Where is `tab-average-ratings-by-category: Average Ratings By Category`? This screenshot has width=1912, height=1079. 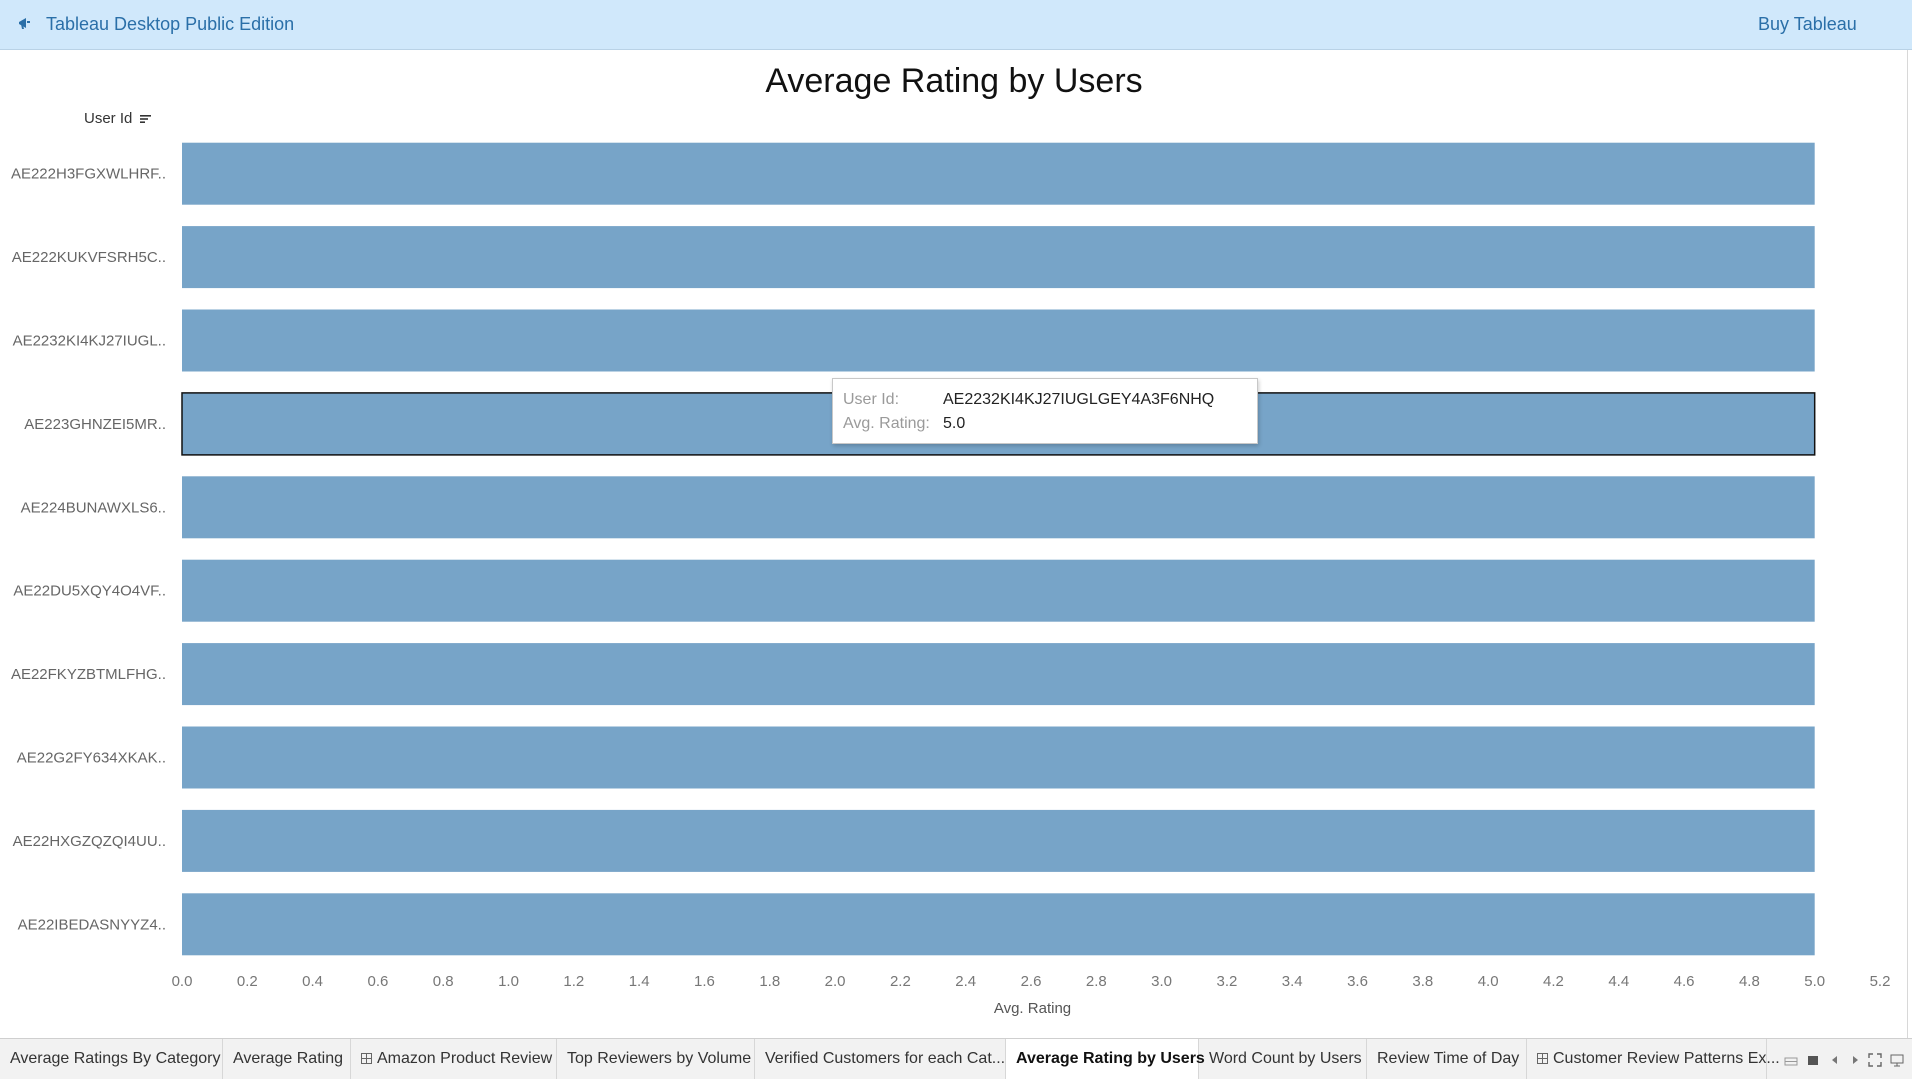
tab-average-ratings-by-category: Average Ratings By Category is located at coordinates (111, 1059).